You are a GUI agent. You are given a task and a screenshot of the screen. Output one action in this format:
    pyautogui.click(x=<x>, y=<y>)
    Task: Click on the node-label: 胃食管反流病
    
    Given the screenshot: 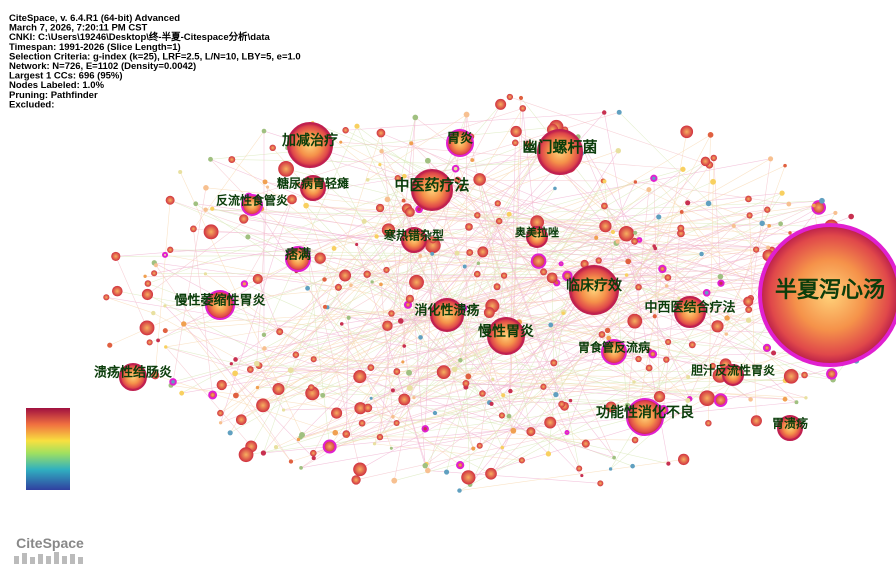 What is the action you would take?
    pyautogui.click(x=614, y=347)
    